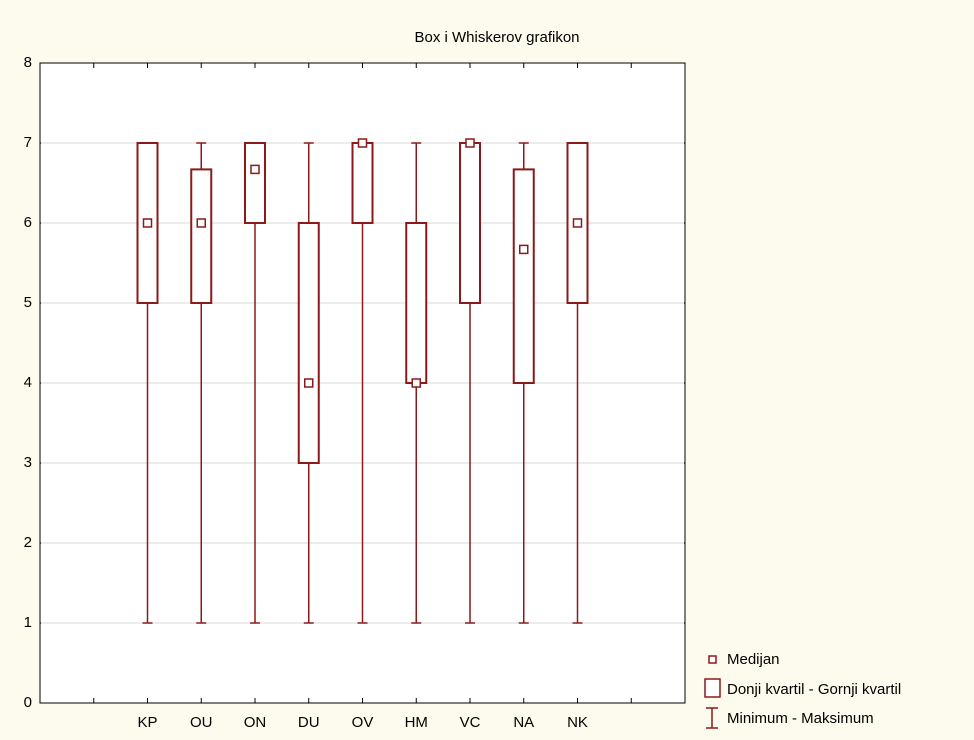 Image resolution: width=974 pixels, height=740 pixels. What do you see at coordinates (201, 722) in the screenshot?
I see `x-tick-label: OU` at bounding box center [201, 722].